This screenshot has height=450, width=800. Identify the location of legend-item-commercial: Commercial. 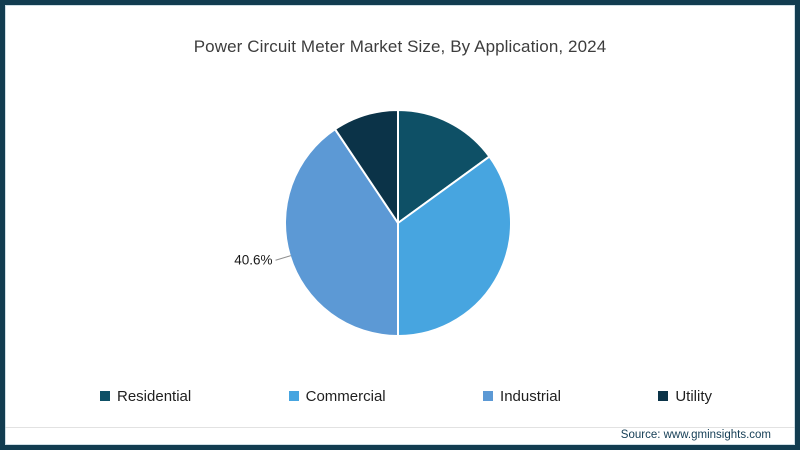
(337, 396).